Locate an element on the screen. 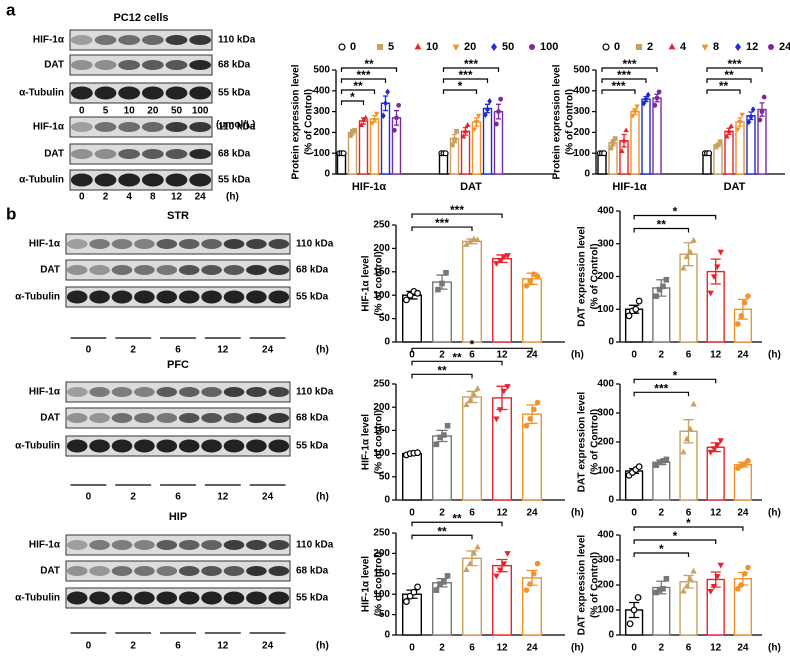 The image size is (790, 659). y-tick-label: 100 is located at coordinates (605, 309).